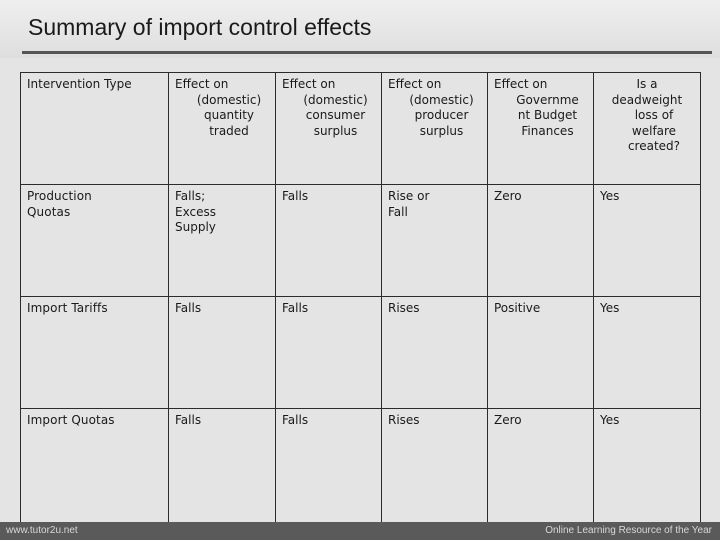  I want to click on header-producer-line: (domestic), so click(441, 99).